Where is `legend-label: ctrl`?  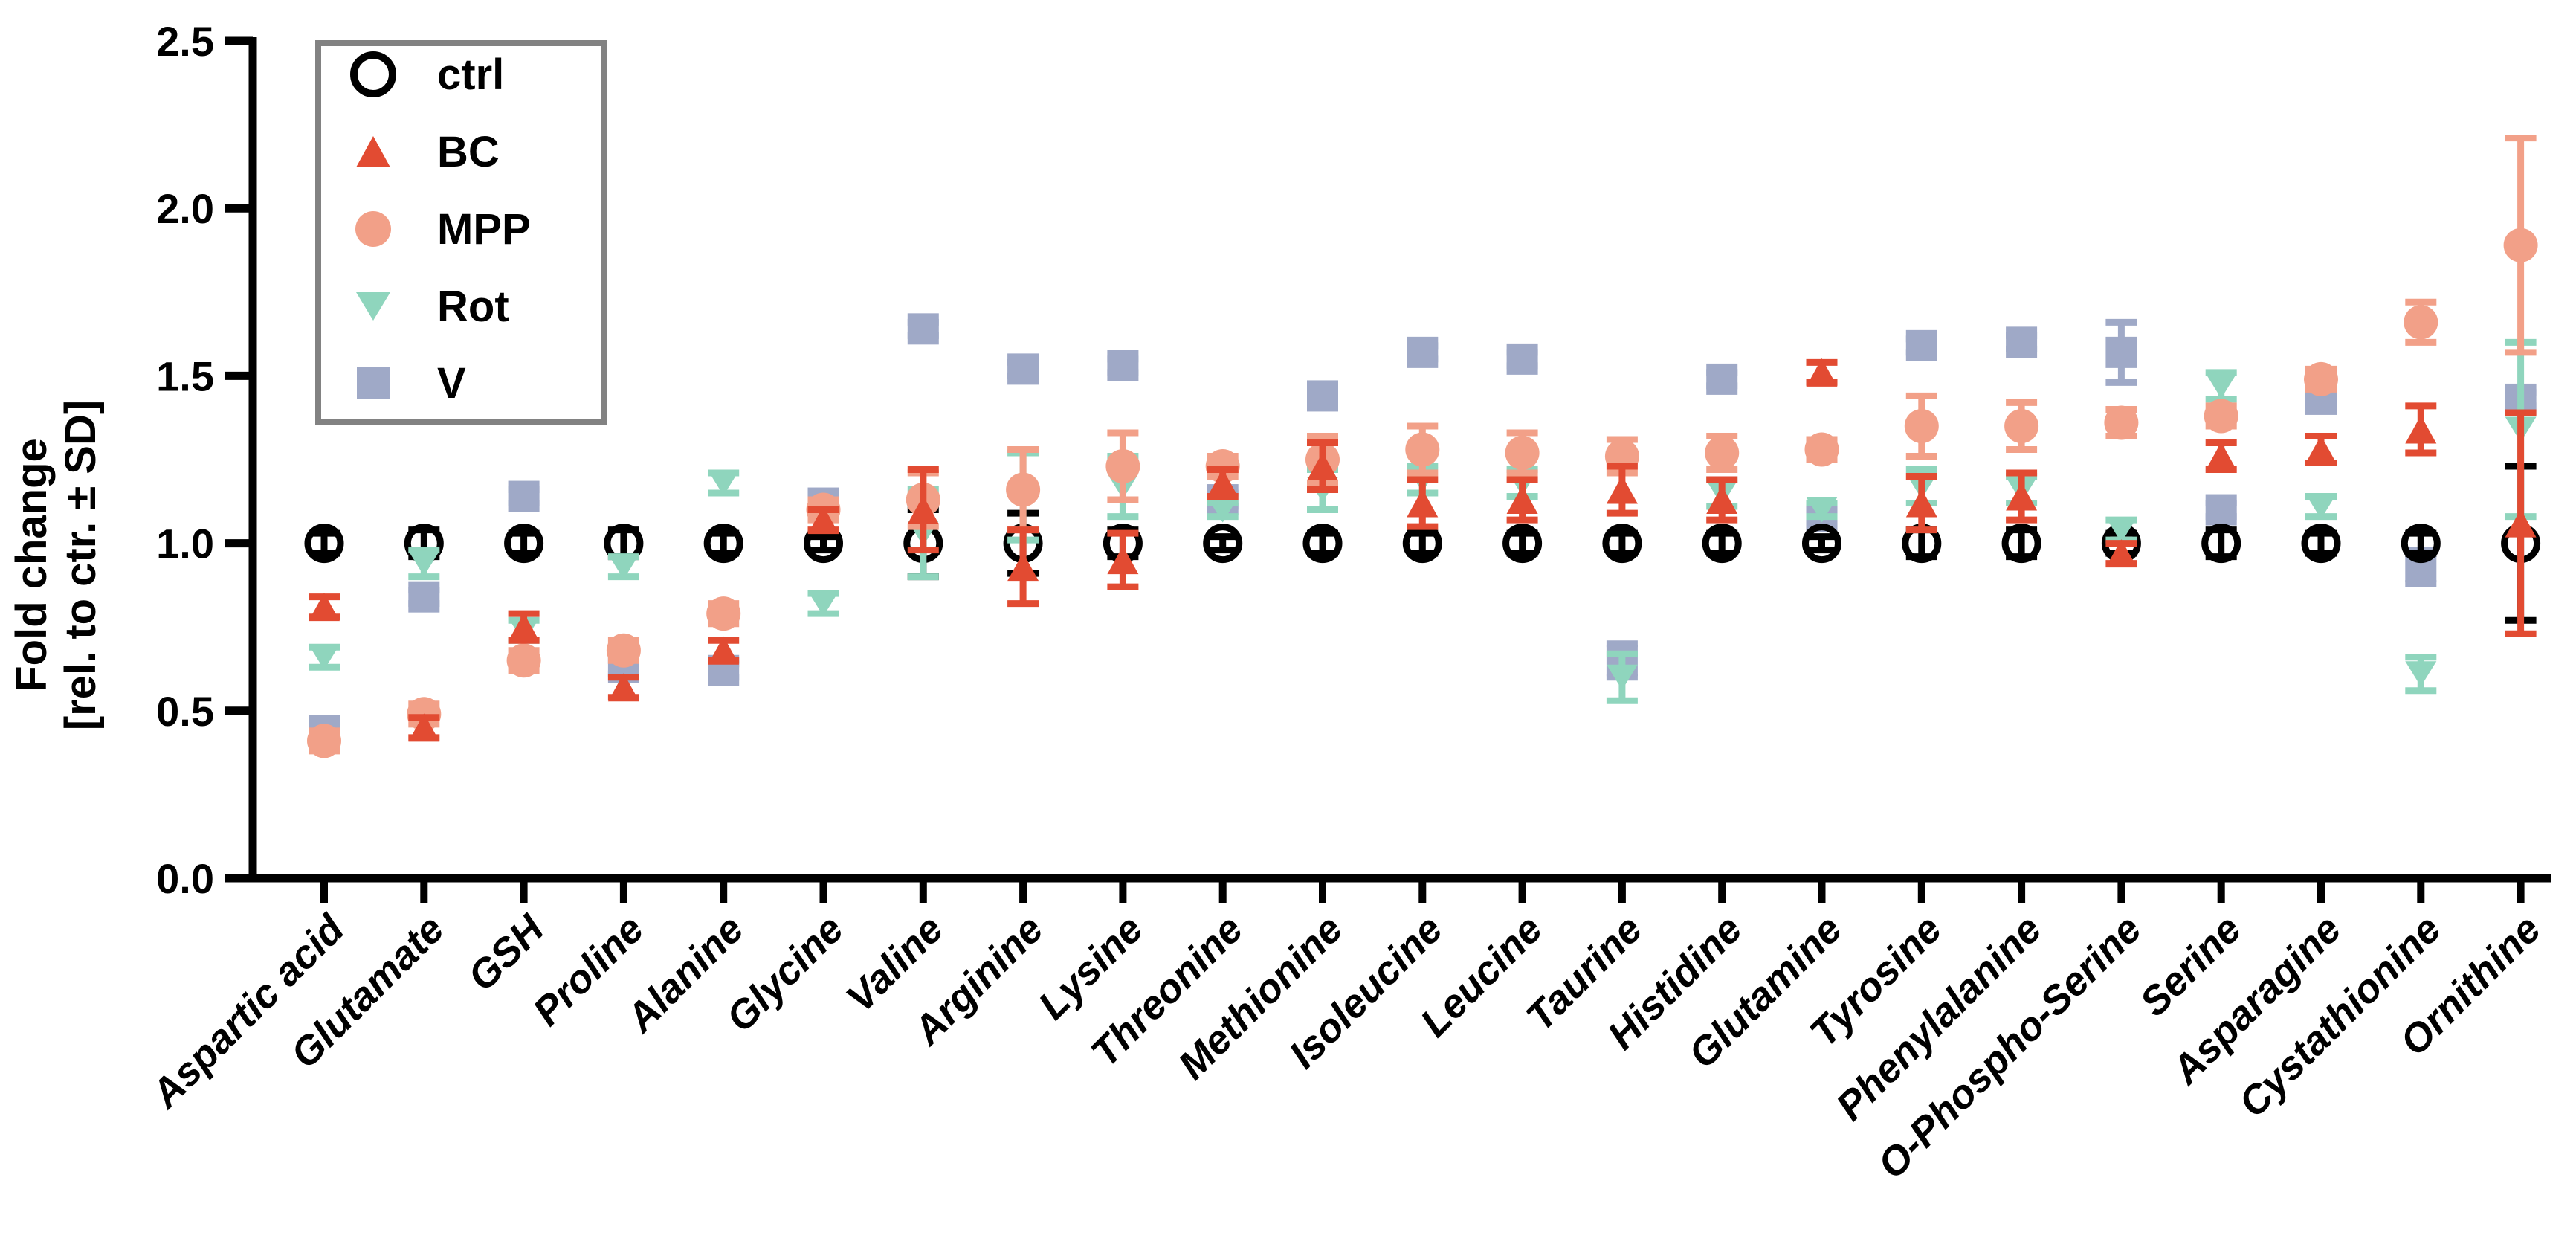
legend-label: ctrl is located at coordinates (470, 75).